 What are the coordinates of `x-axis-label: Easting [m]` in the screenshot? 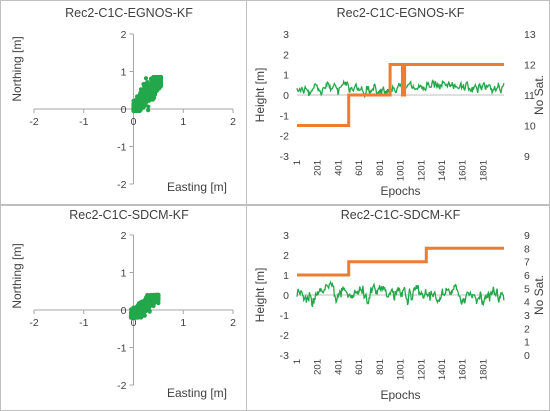 It's located at (197, 393).